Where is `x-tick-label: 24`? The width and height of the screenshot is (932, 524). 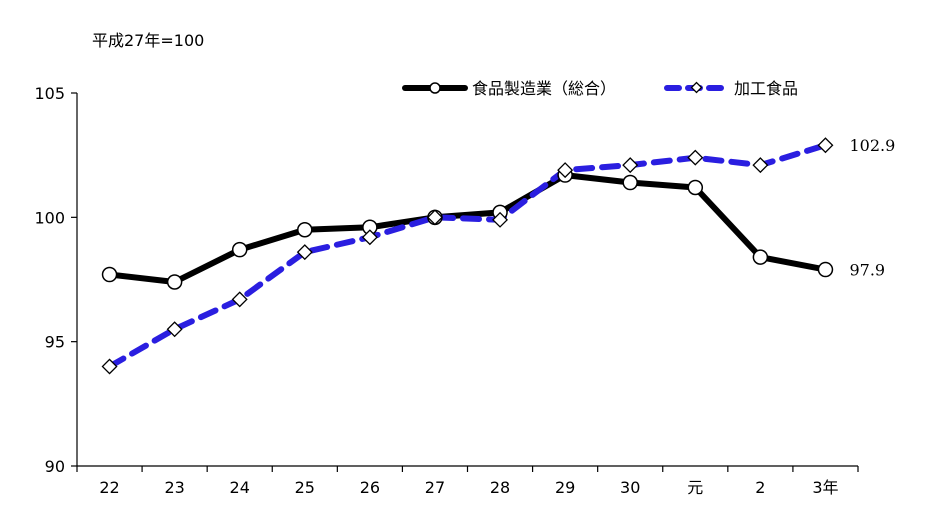 x-tick-label: 24 is located at coordinates (240, 487).